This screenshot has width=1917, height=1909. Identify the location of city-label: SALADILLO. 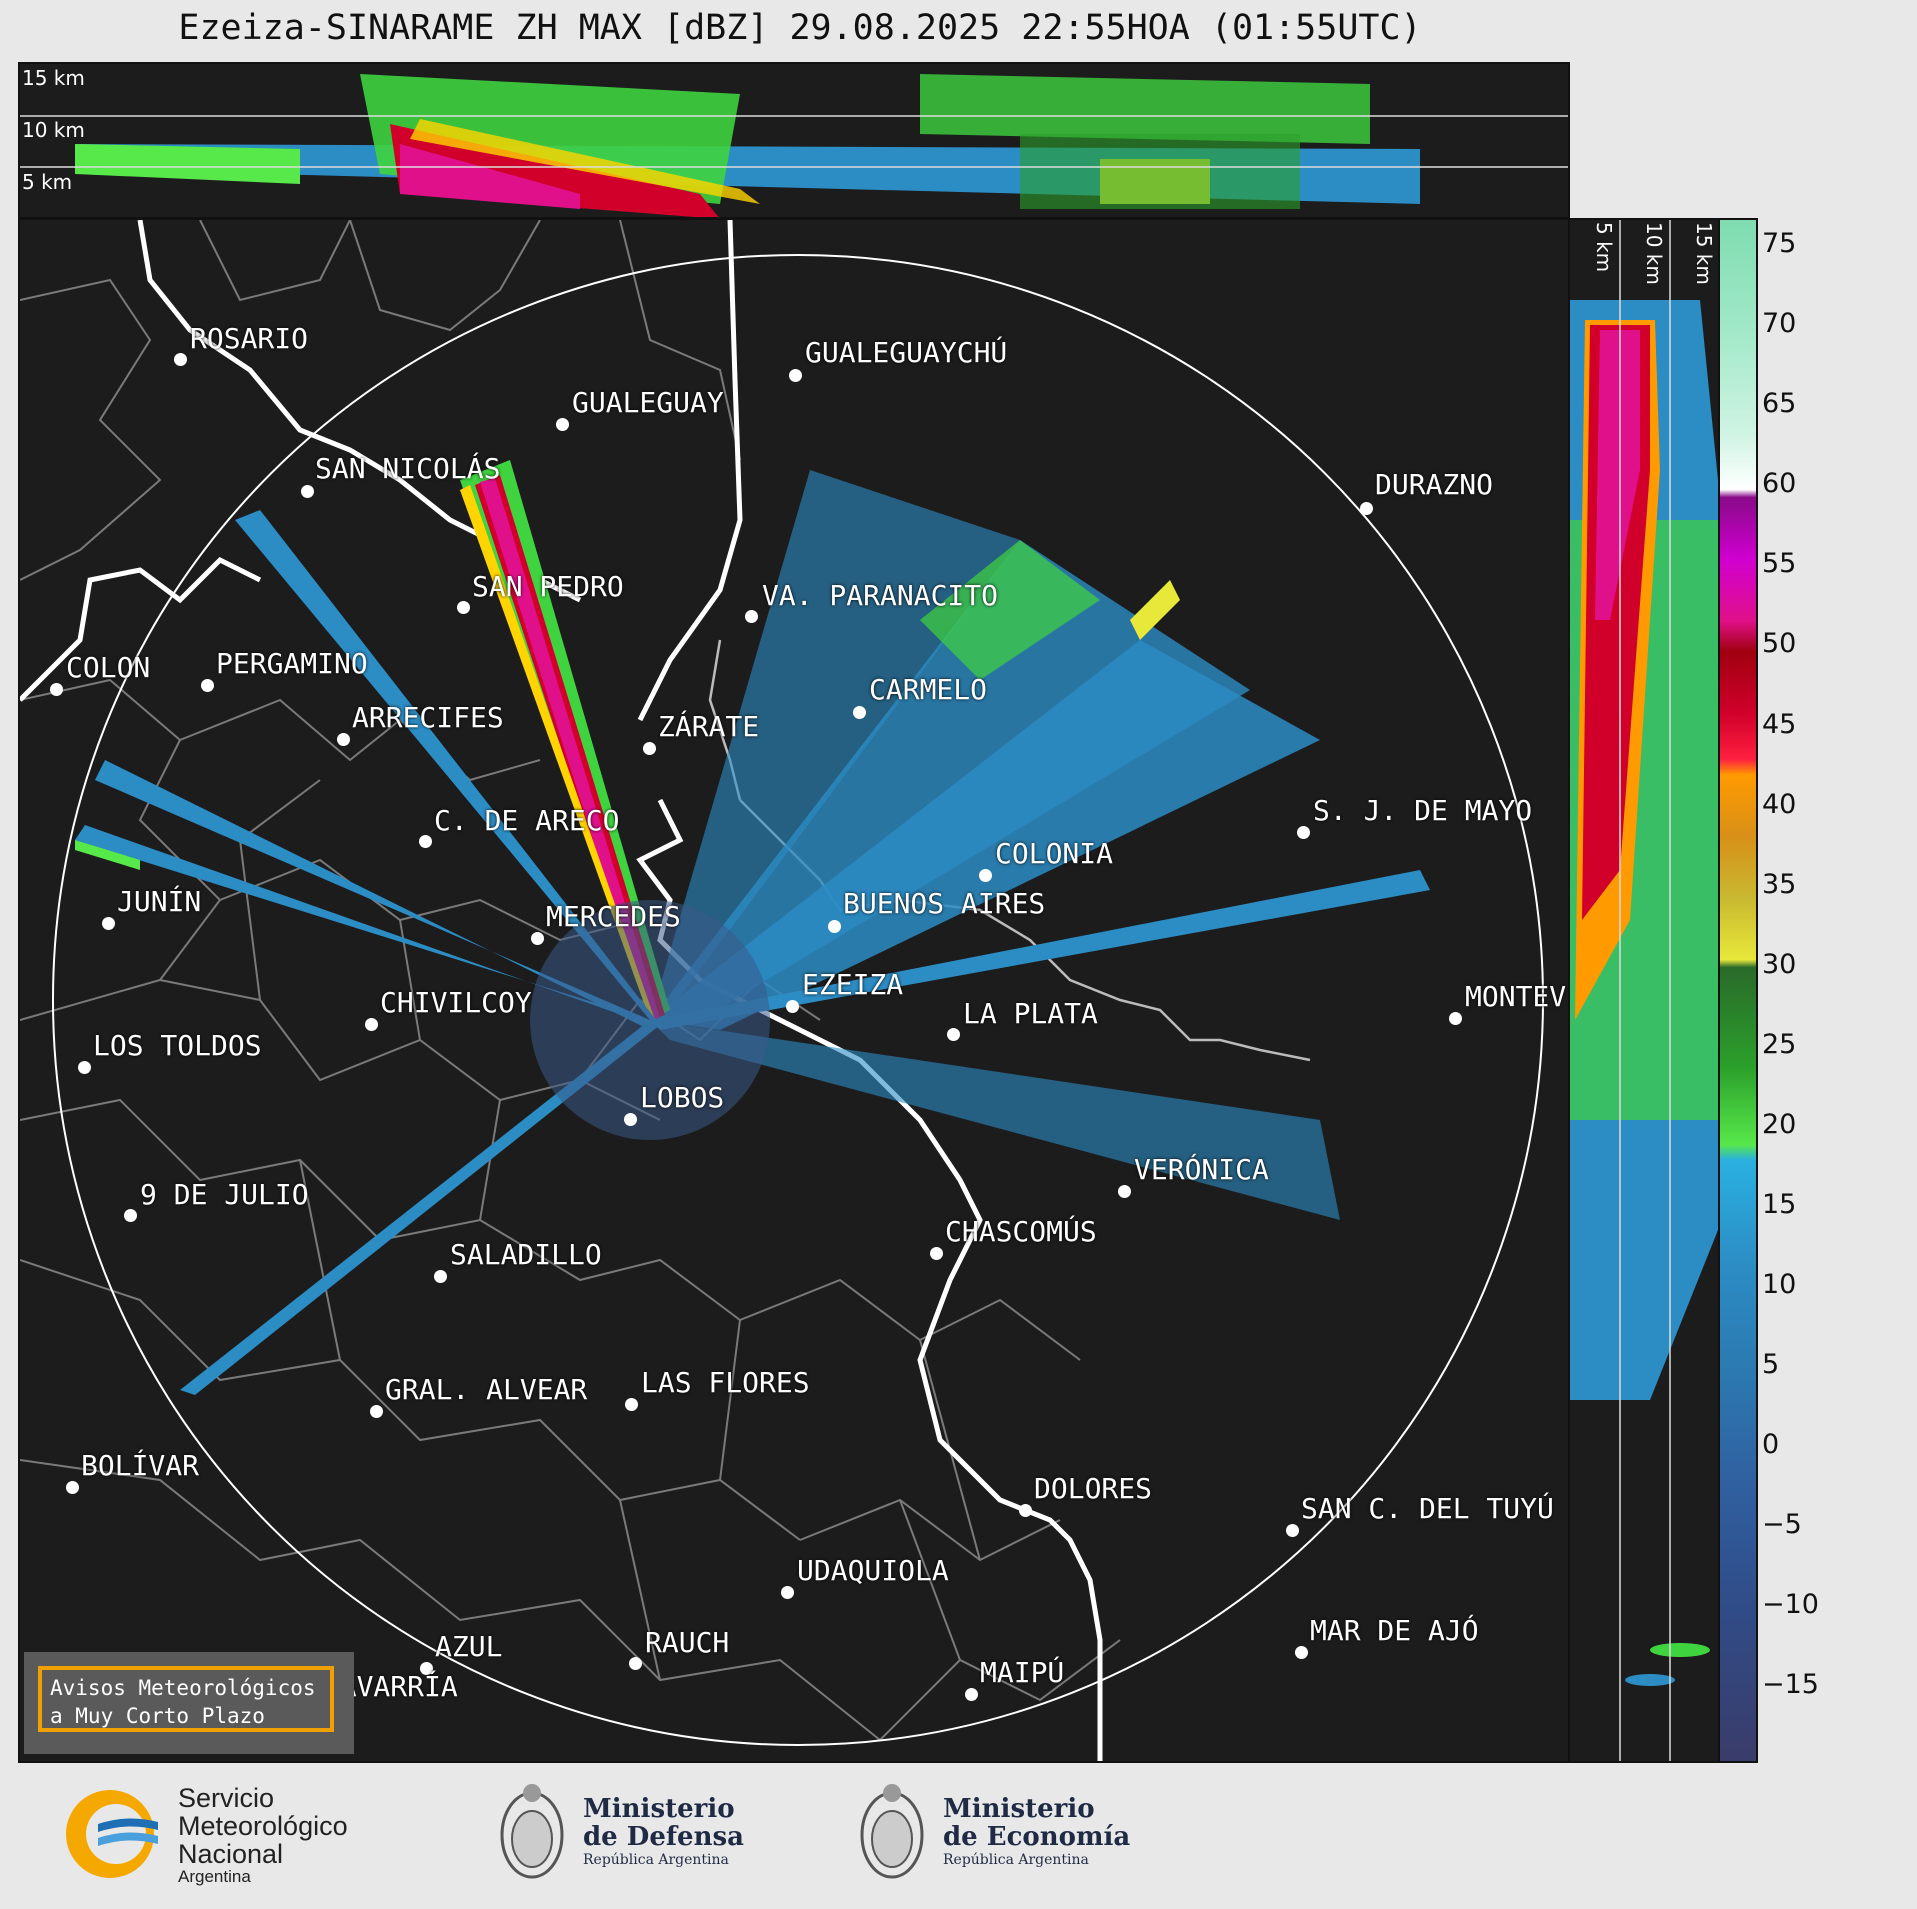
(526, 1254).